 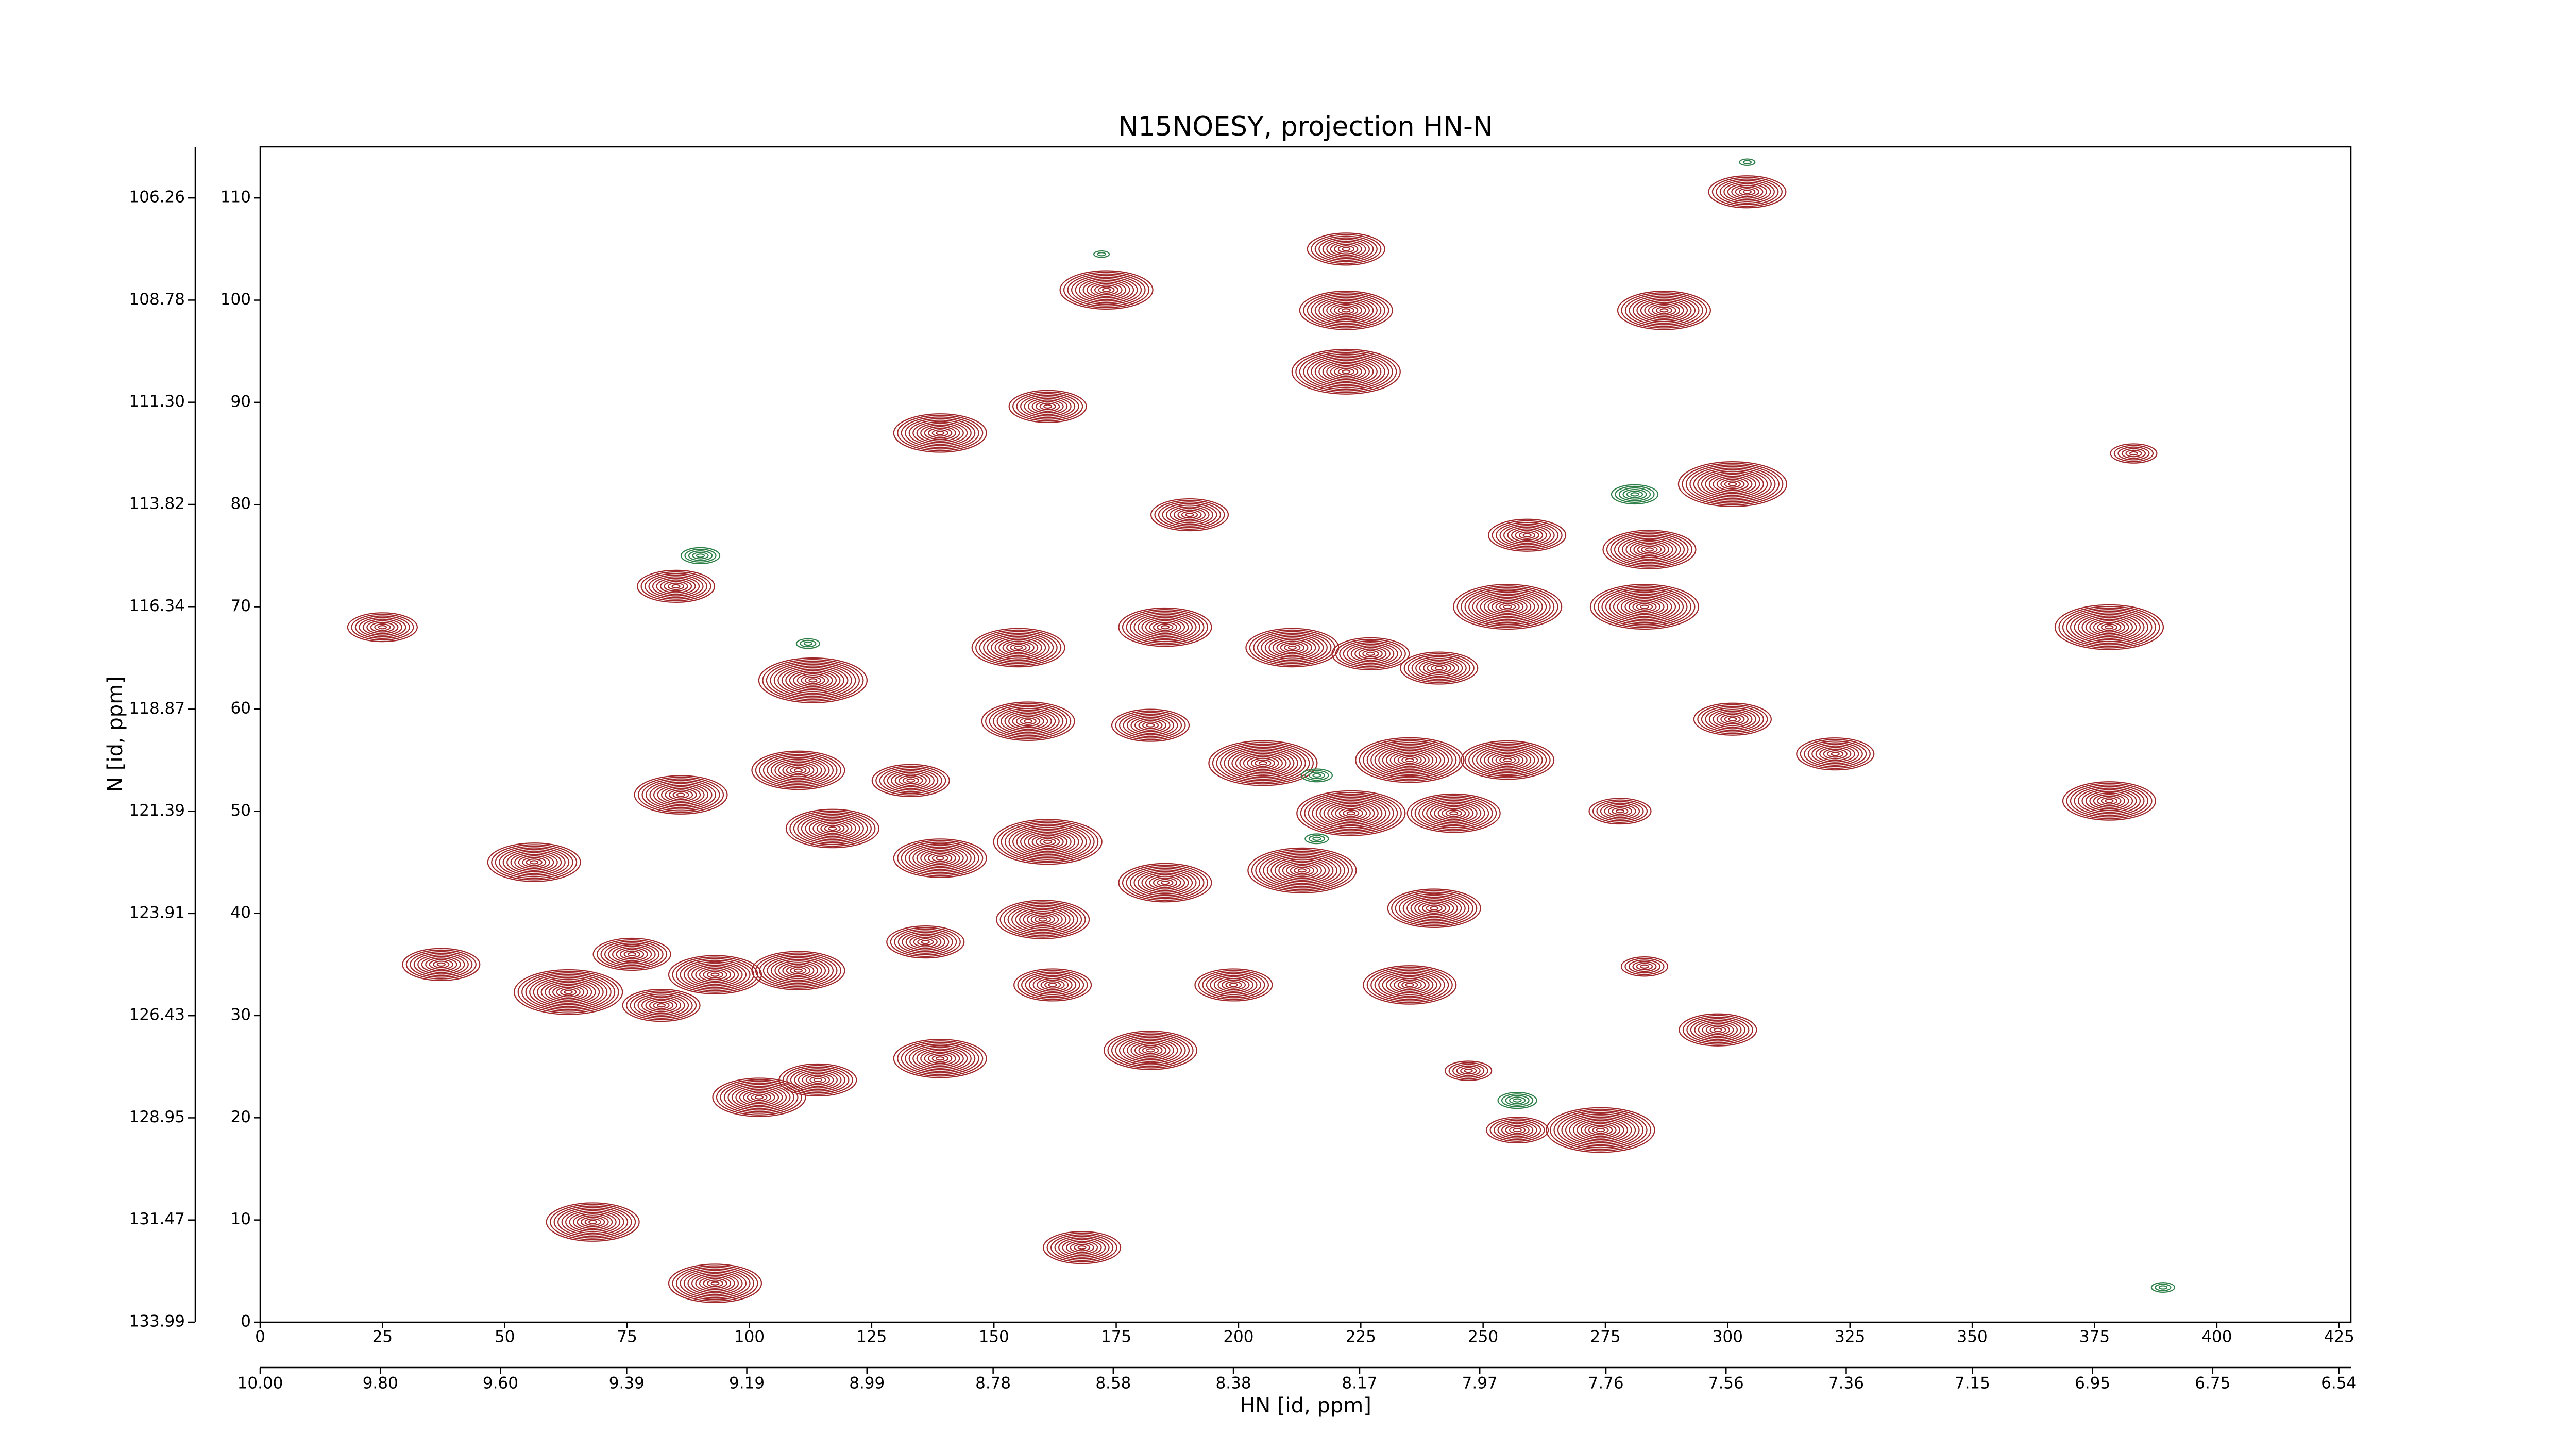 What do you see at coordinates (157, 197) in the screenshot?
I see `y2-tick-label: 106.26` at bounding box center [157, 197].